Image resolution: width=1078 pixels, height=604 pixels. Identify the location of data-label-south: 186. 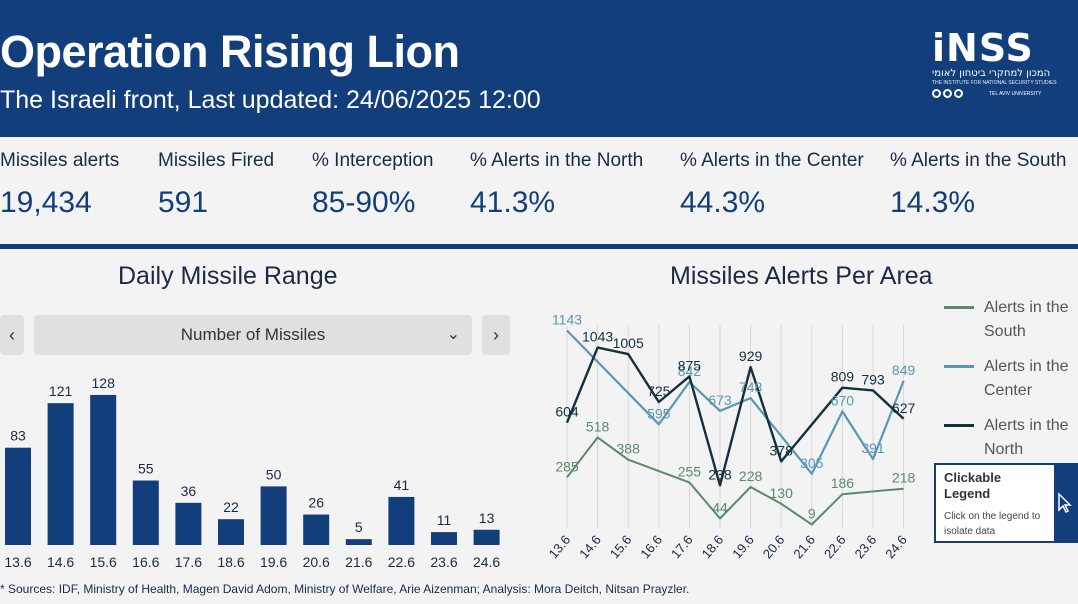
(843, 483).